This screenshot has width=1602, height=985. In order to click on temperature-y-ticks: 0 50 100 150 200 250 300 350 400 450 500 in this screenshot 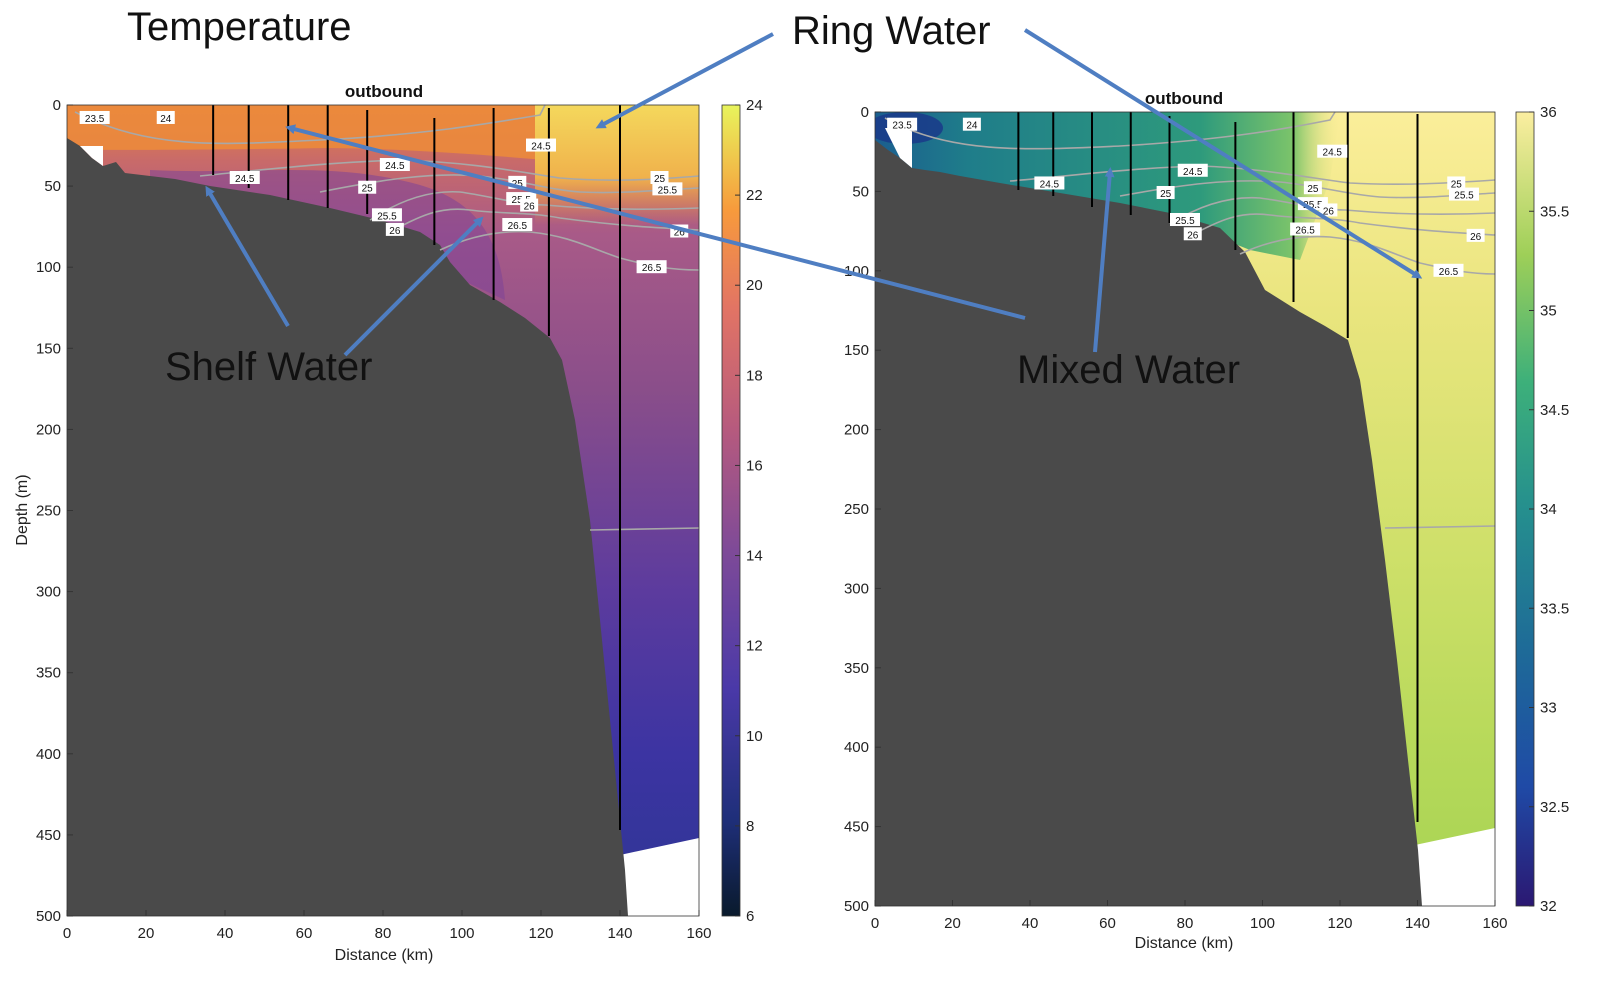, I will do `click(54, 511)`.